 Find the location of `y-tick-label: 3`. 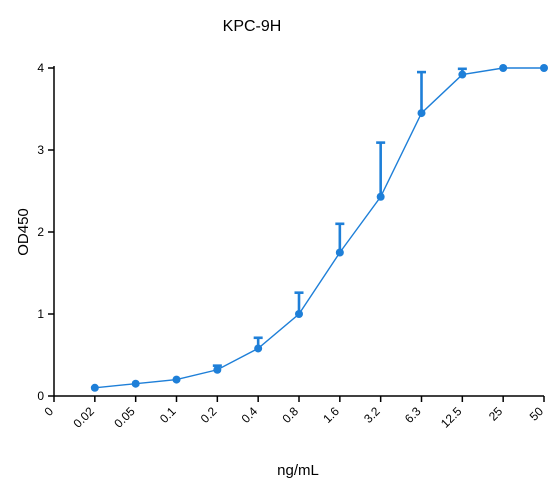

y-tick-label: 3 is located at coordinates (40, 150).